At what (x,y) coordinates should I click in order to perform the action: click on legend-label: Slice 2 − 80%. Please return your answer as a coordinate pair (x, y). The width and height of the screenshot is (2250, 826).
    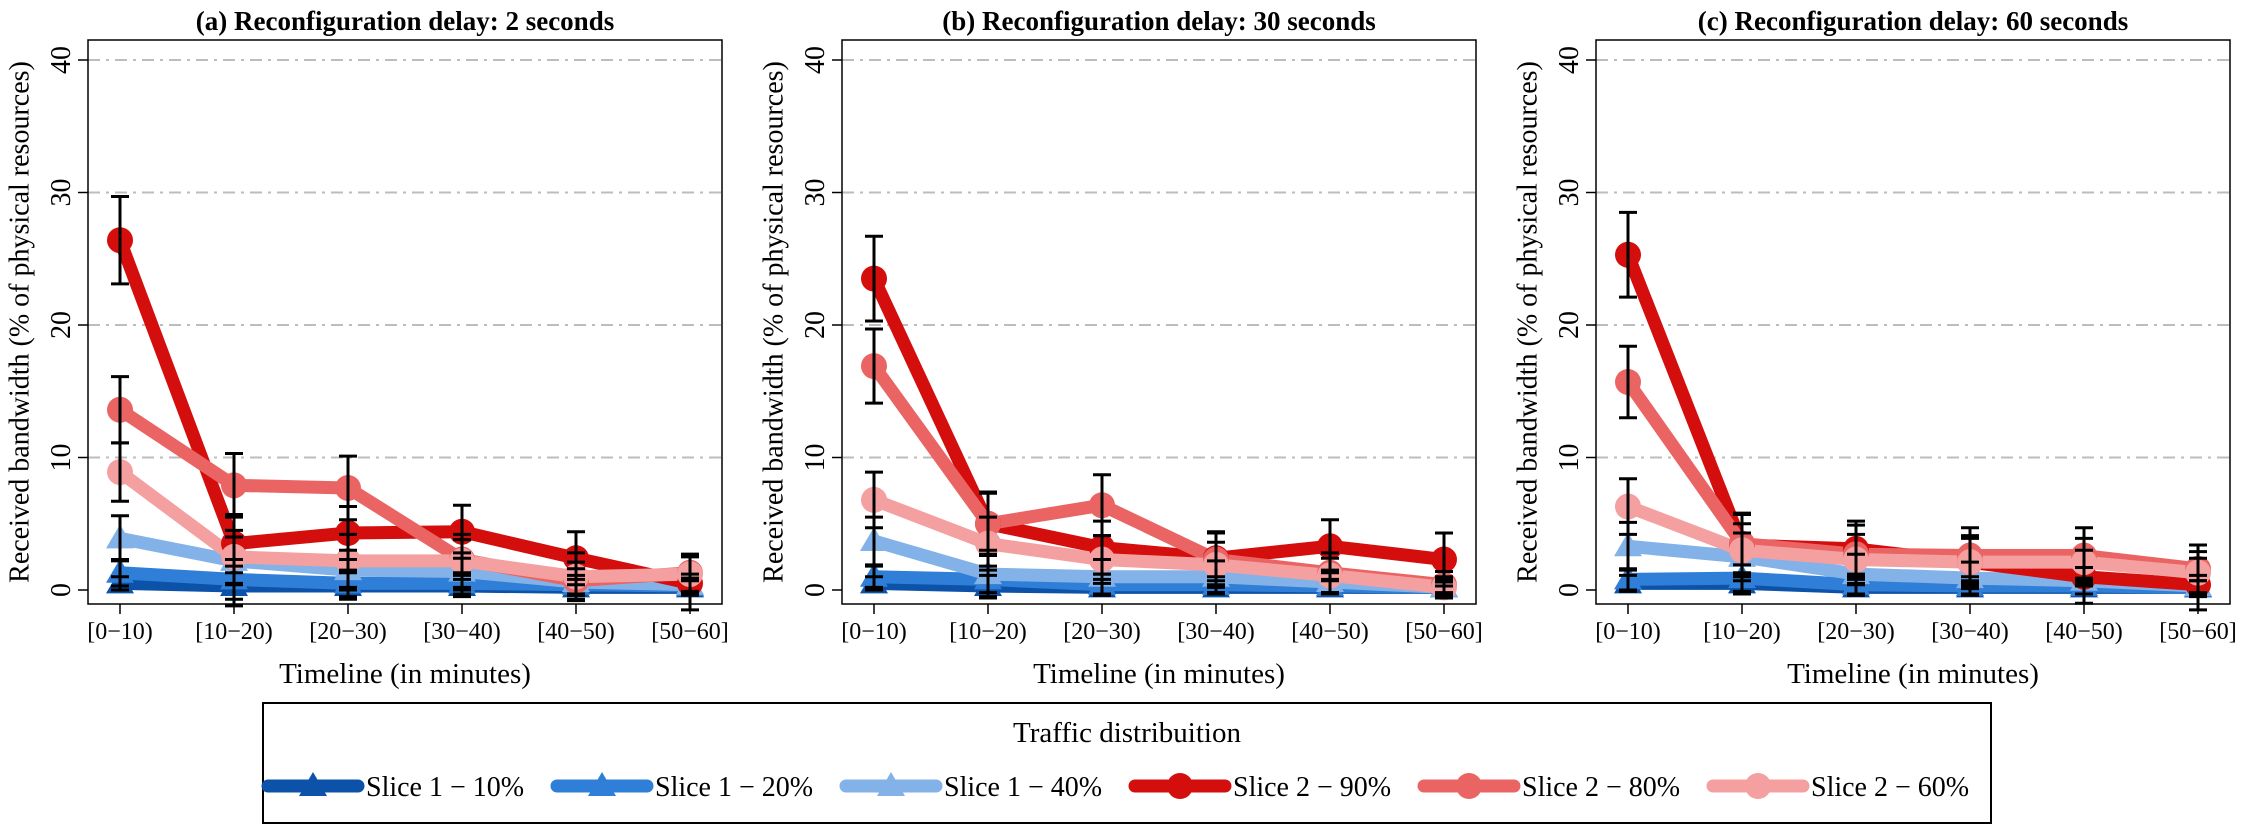
    Looking at the image, I should click on (1601, 787).